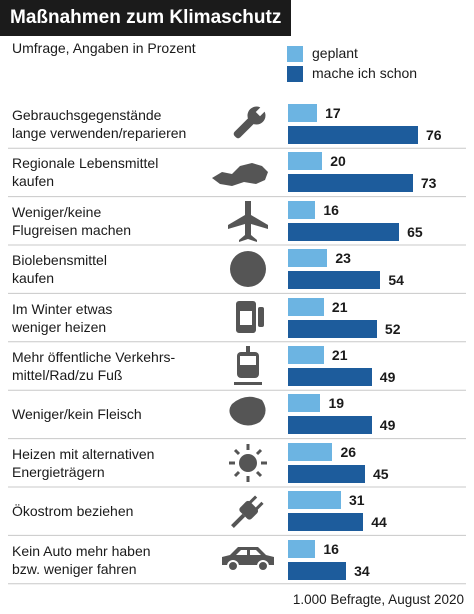 This screenshot has height=614, width=474. Describe the element at coordinates (85, 172) in the screenshot. I see `category-label: Regionale Lebensmittel kaufen` at that location.